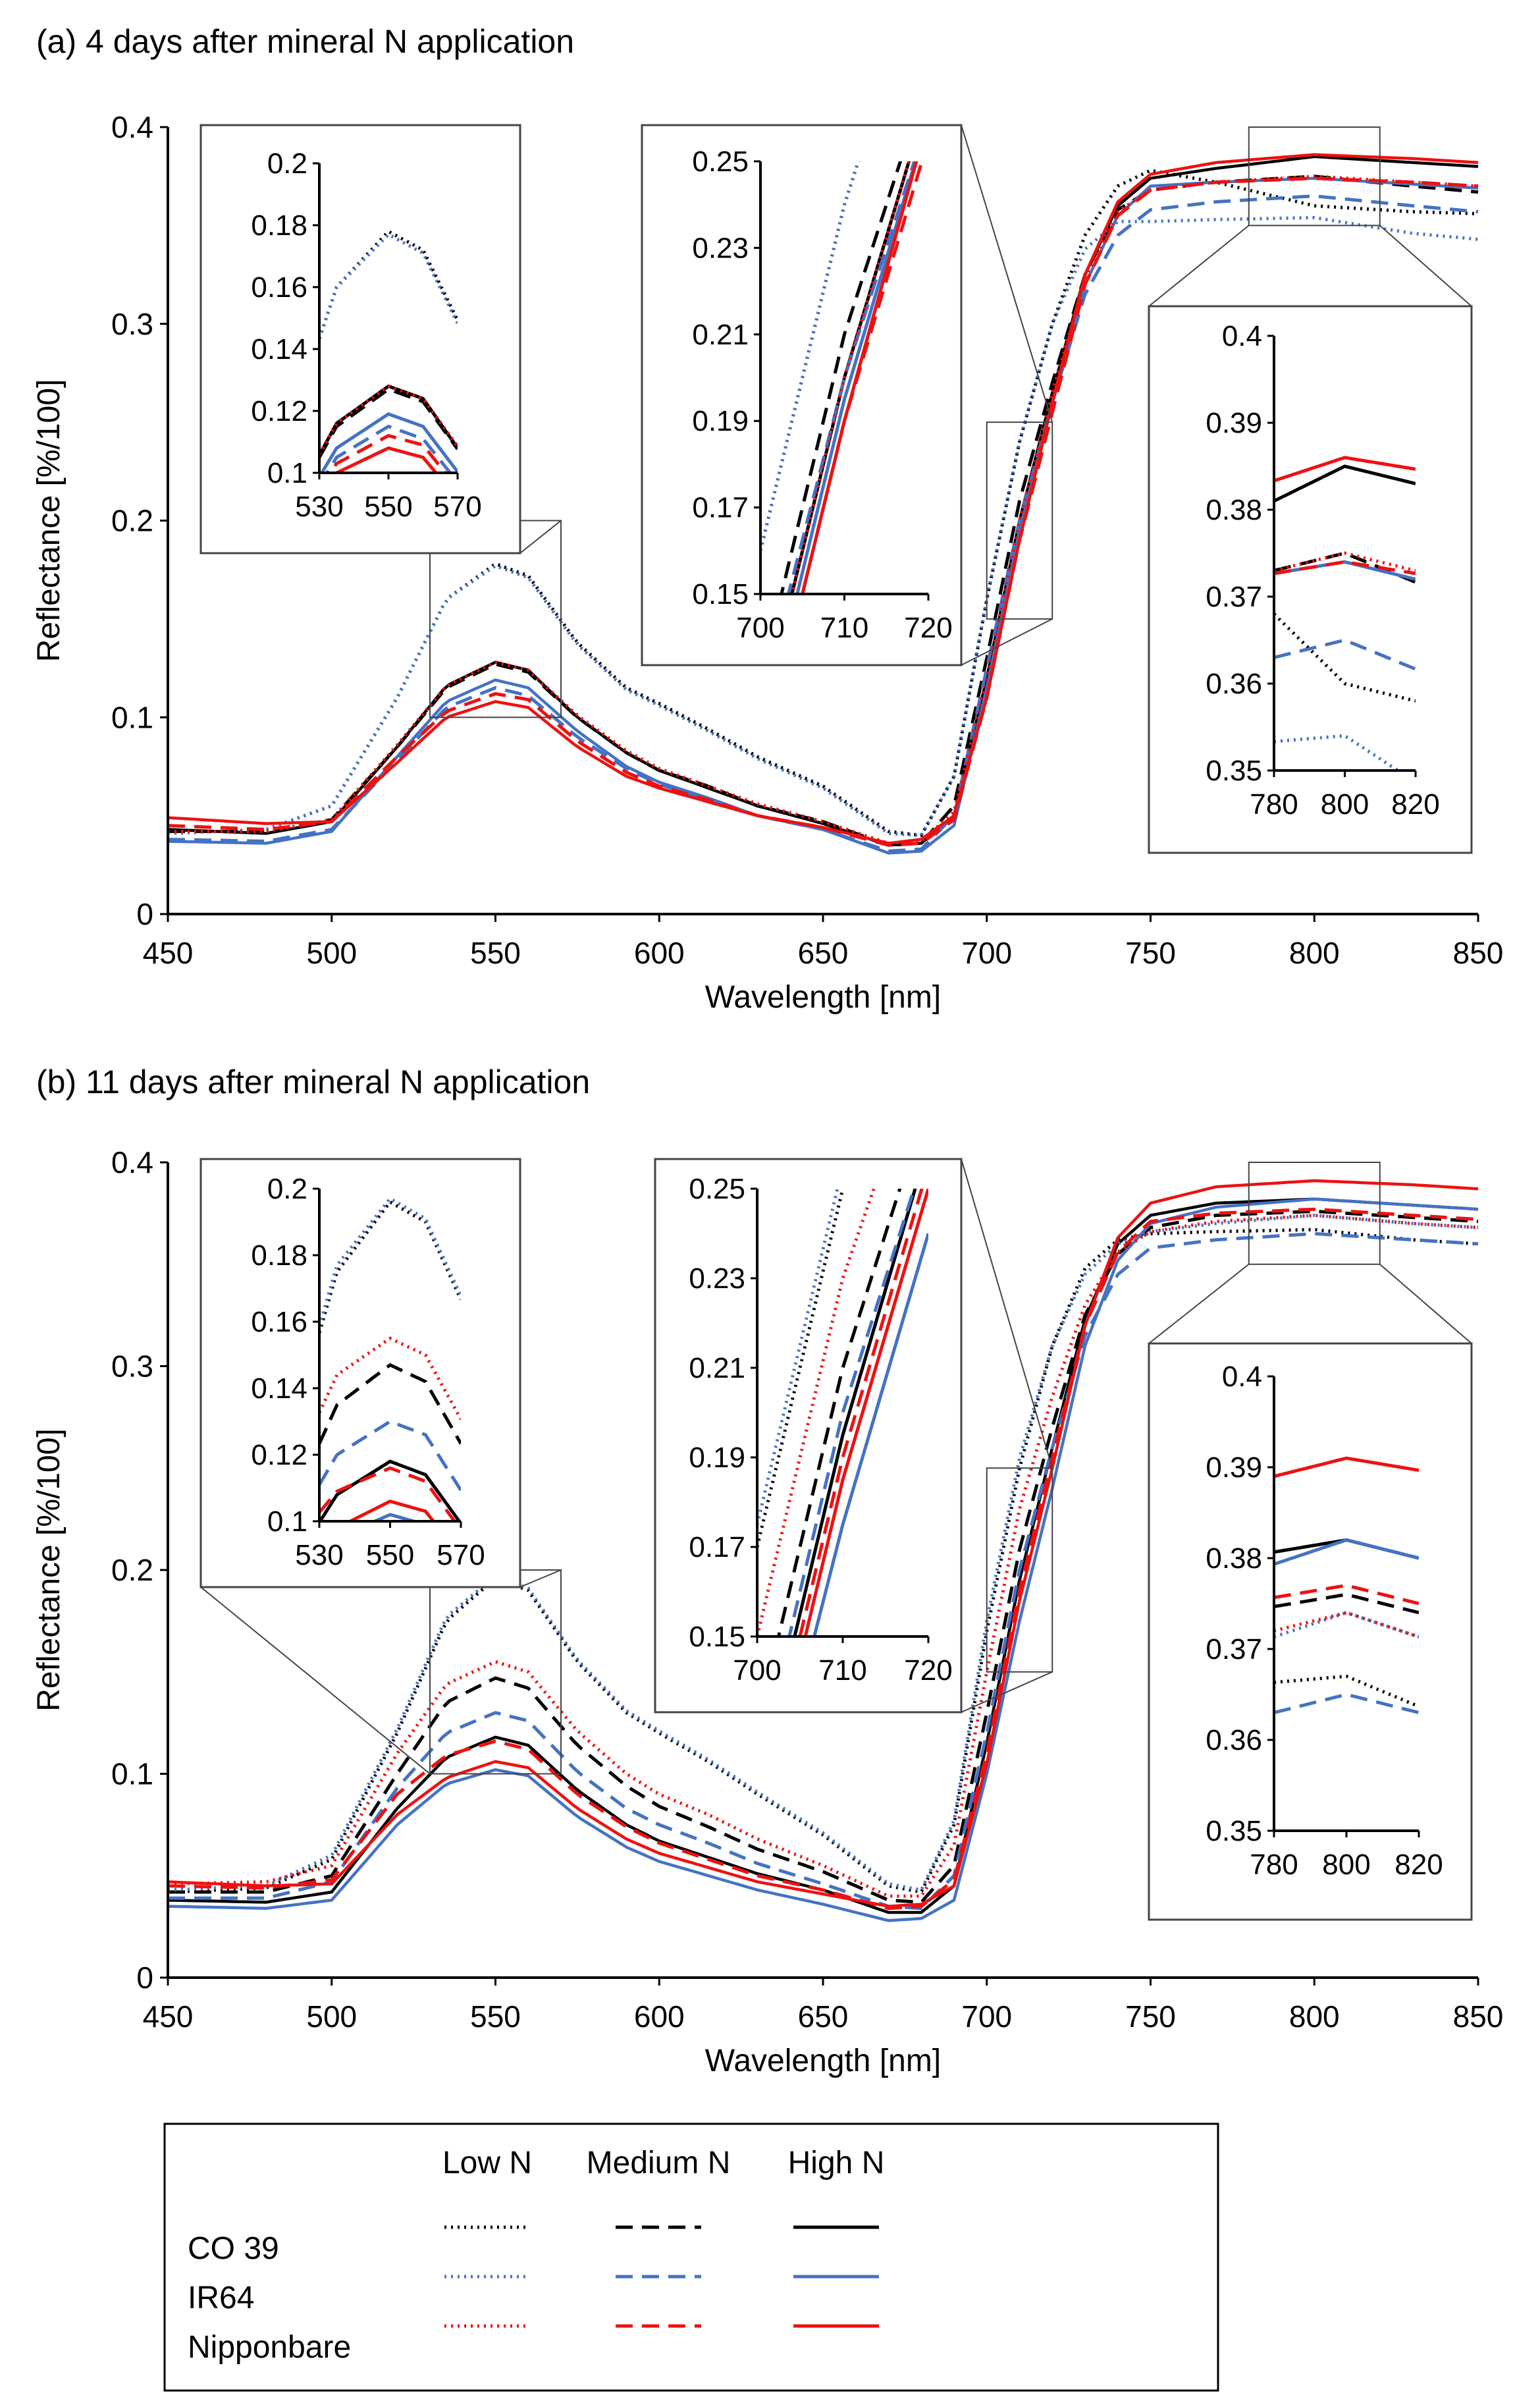  I want to click on inset-series-group, so click(390, 1359).